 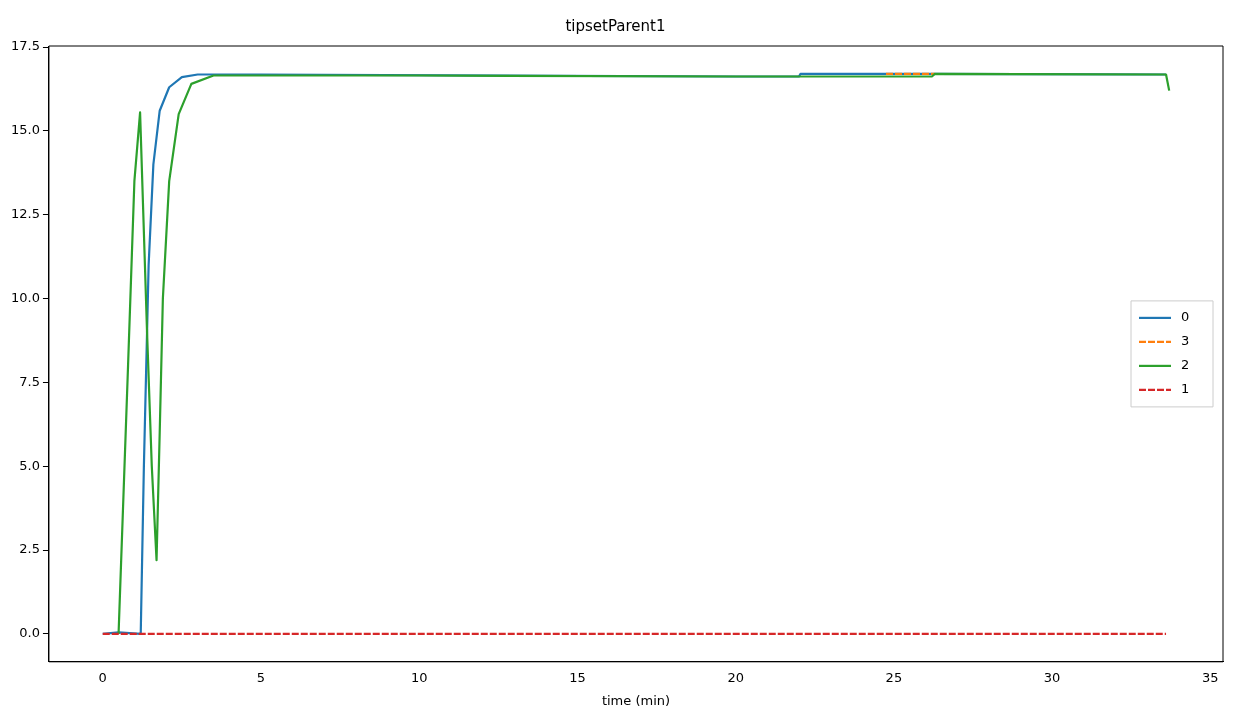 What do you see at coordinates (25, 46) in the screenshot?
I see `y-tick-label: 17.5` at bounding box center [25, 46].